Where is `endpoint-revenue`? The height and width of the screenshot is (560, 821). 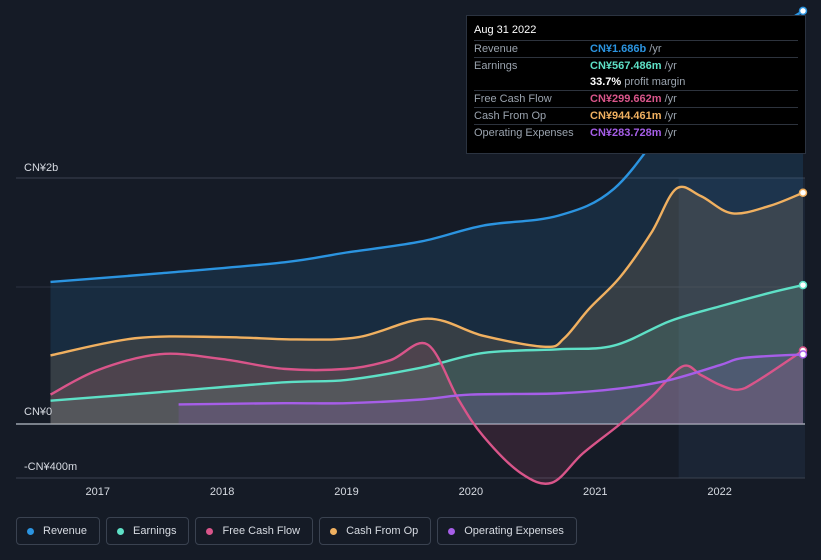 endpoint-revenue is located at coordinates (803, 11).